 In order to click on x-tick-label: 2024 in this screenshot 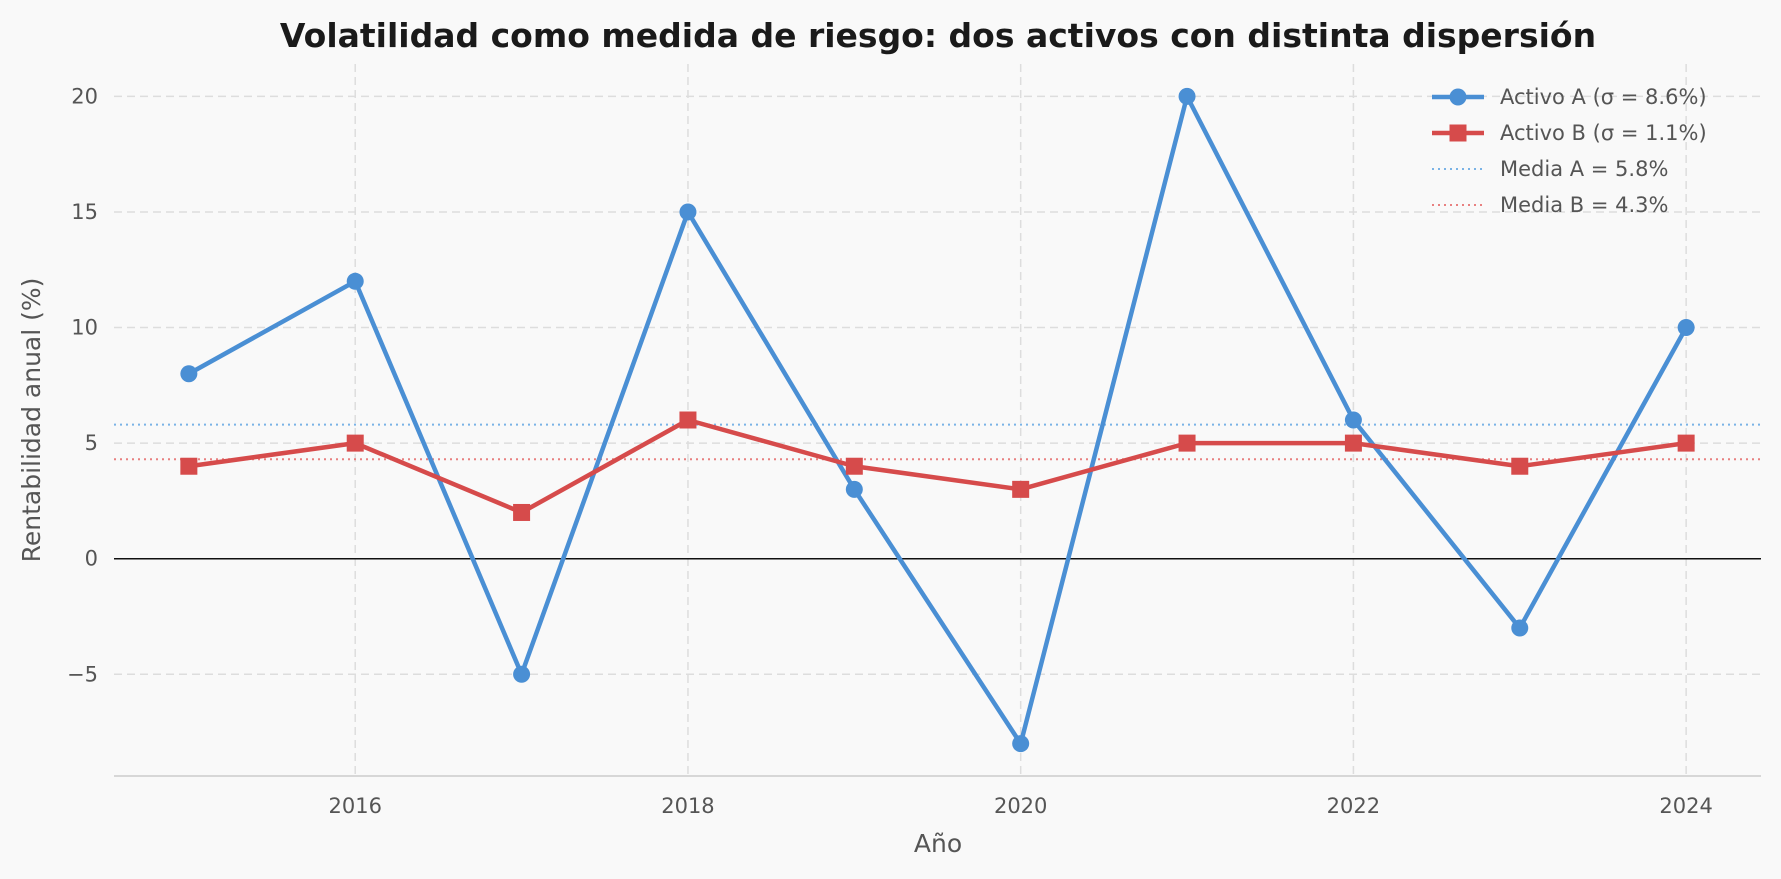, I will do `click(1685, 806)`.